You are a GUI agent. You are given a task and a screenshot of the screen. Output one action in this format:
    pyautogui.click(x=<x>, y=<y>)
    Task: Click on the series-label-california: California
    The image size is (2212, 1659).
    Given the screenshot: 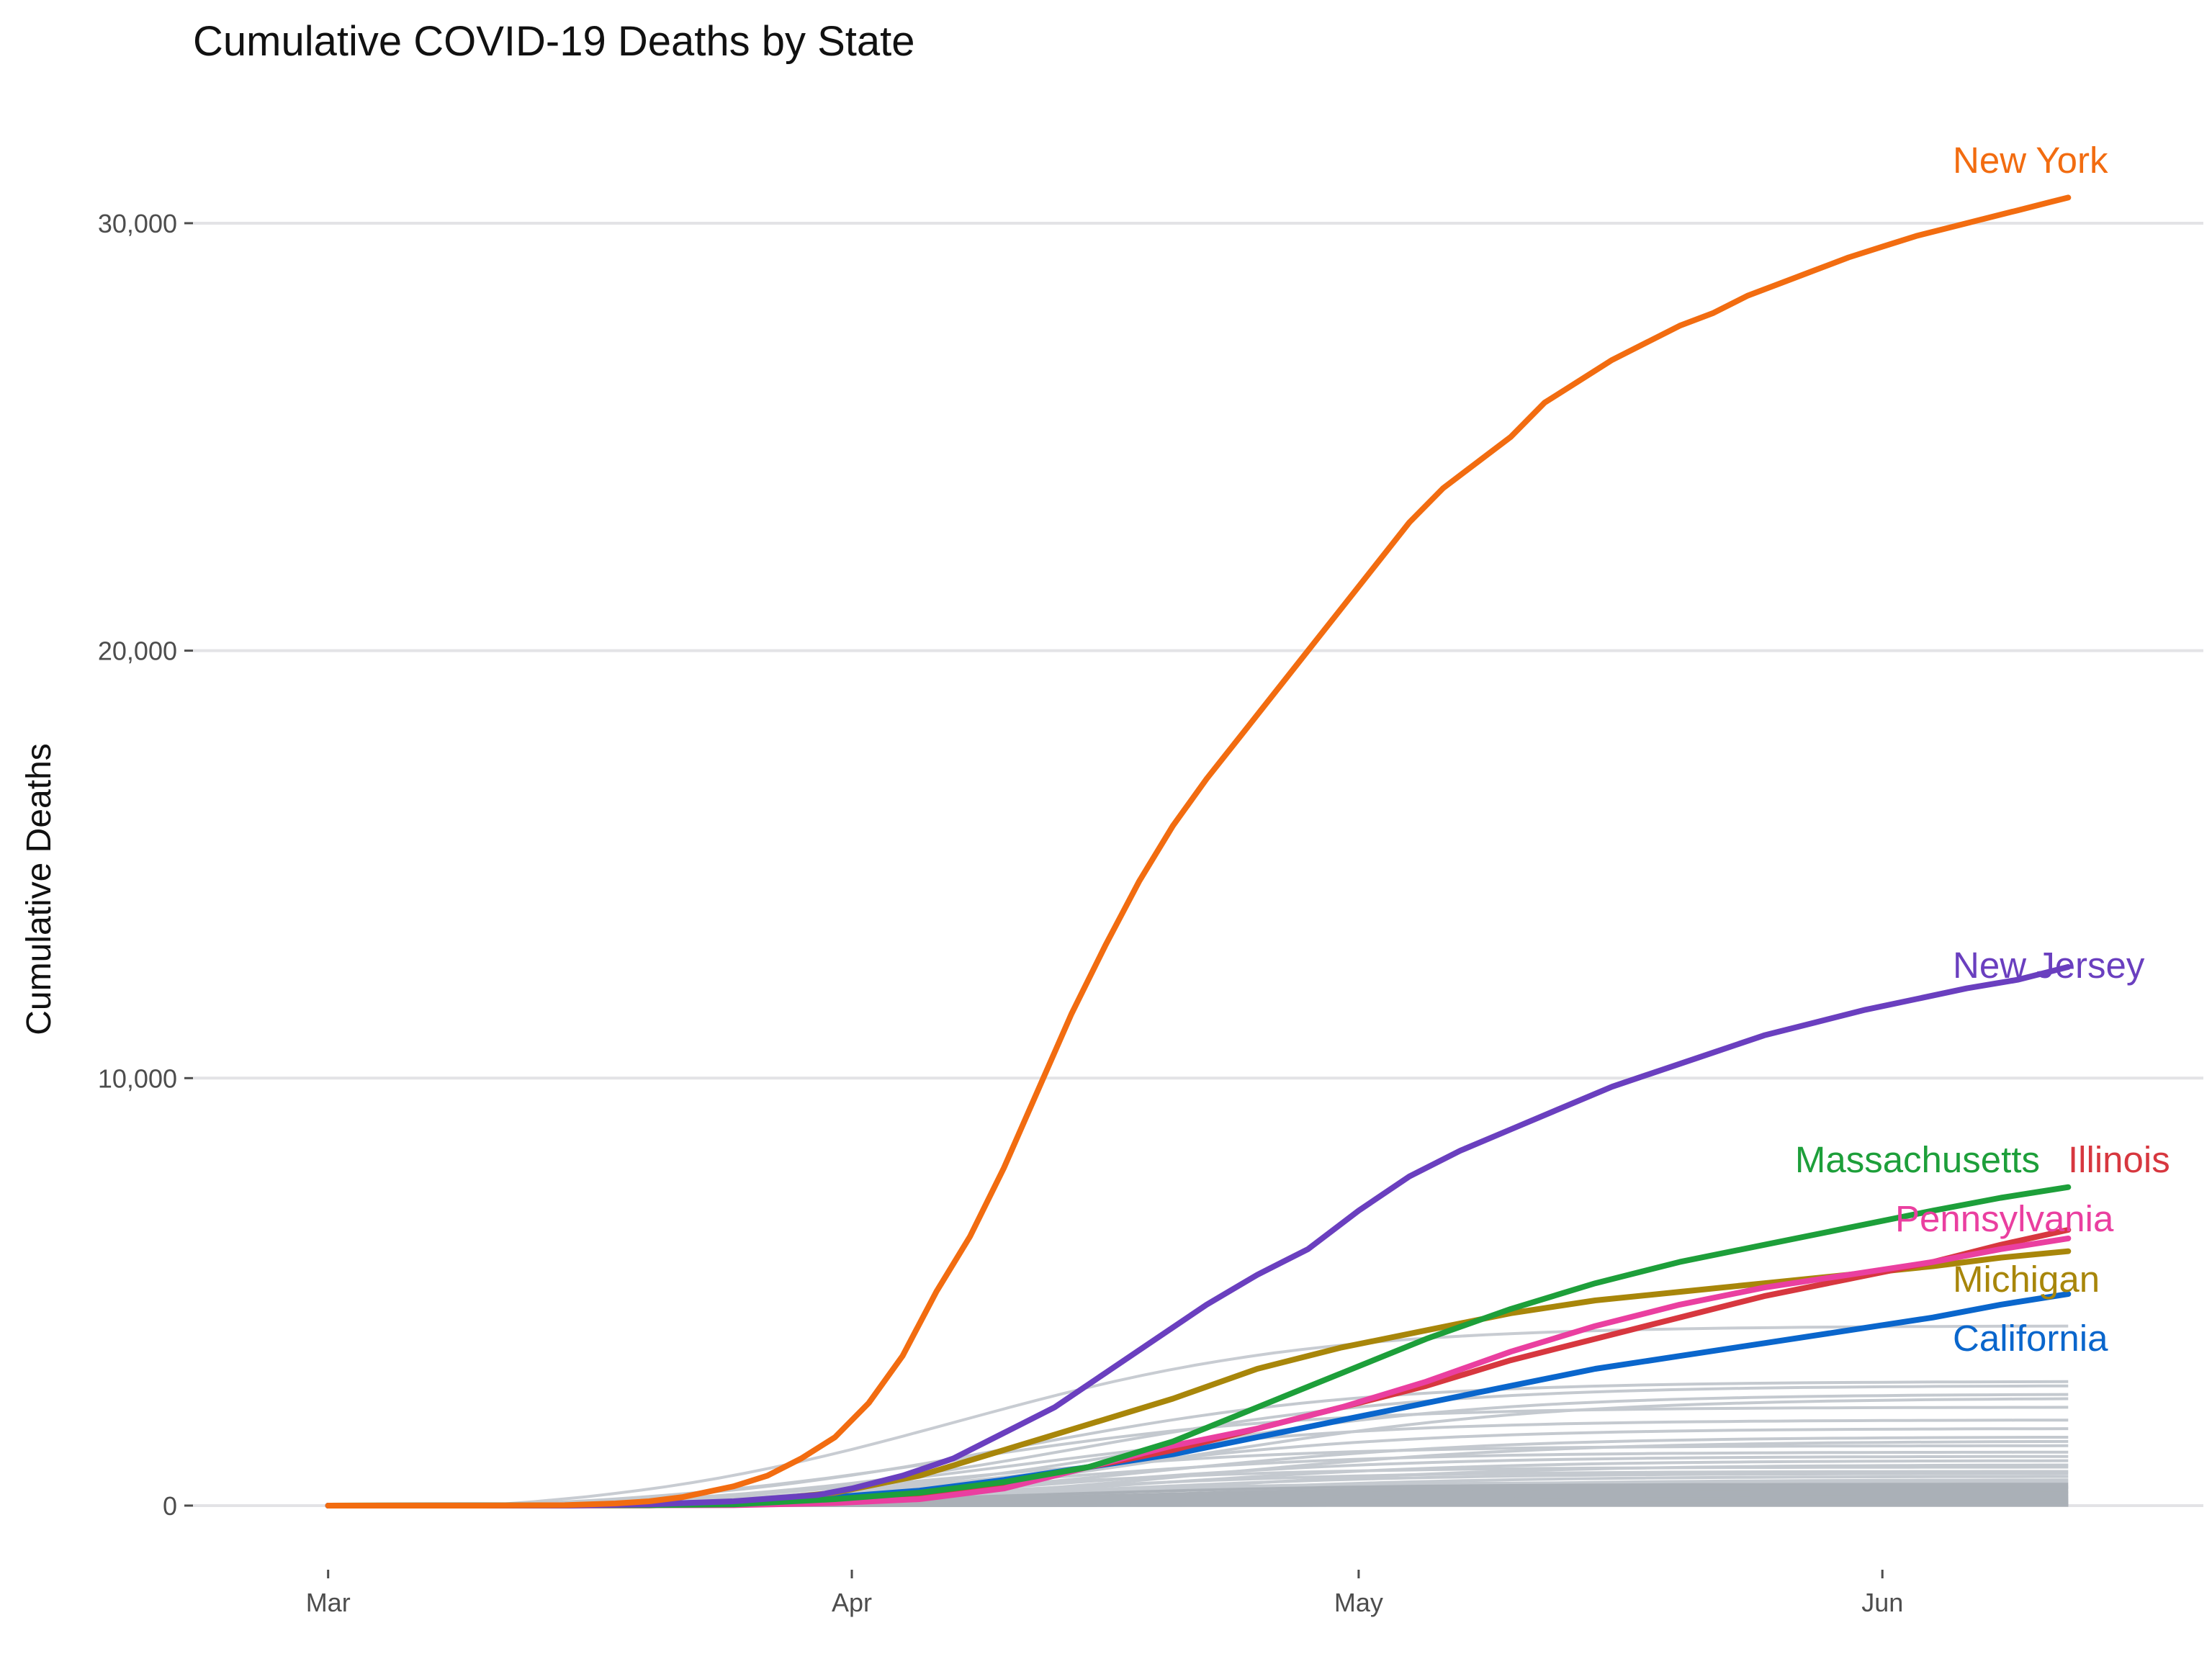 What is the action you would take?
    pyautogui.click(x=2031, y=1338)
    